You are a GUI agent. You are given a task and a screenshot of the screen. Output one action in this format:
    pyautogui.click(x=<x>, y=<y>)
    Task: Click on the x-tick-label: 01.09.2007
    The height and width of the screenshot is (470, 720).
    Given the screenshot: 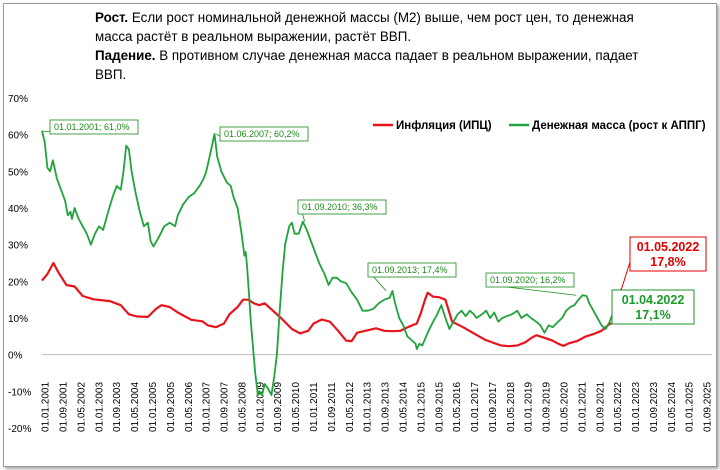 What is the action you would take?
    pyautogui.click(x=225, y=407)
    